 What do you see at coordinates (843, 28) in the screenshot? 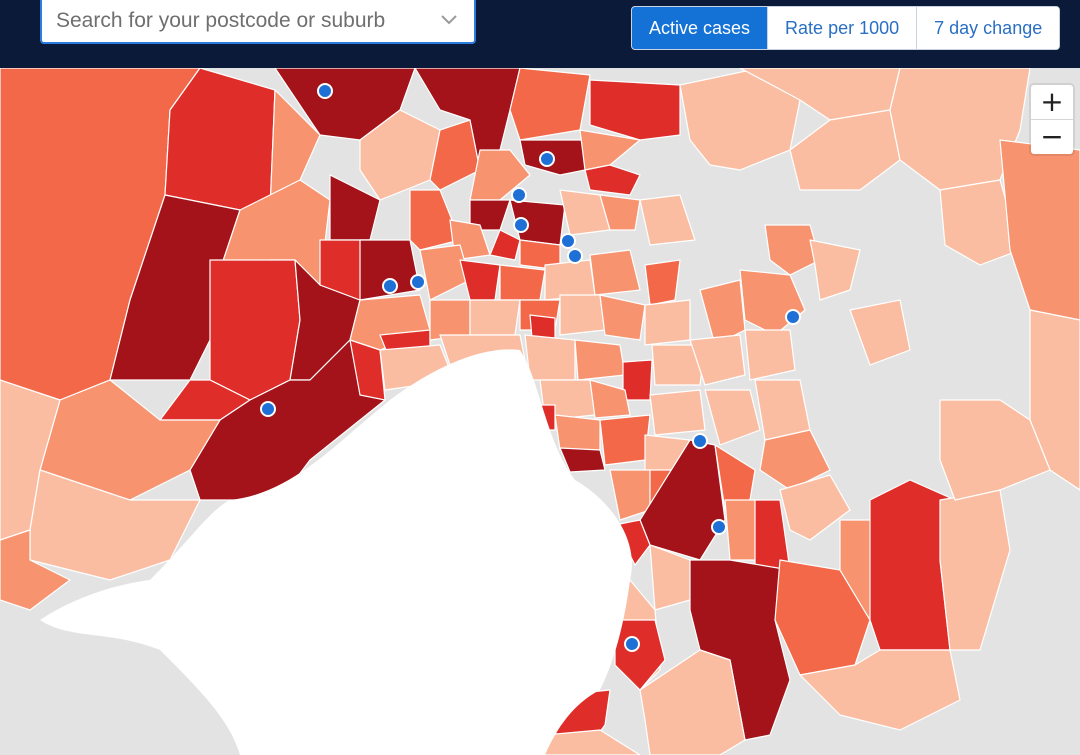
I see `tab-rate-per-1000: Rate per 1000` at bounding box center [843, 28].